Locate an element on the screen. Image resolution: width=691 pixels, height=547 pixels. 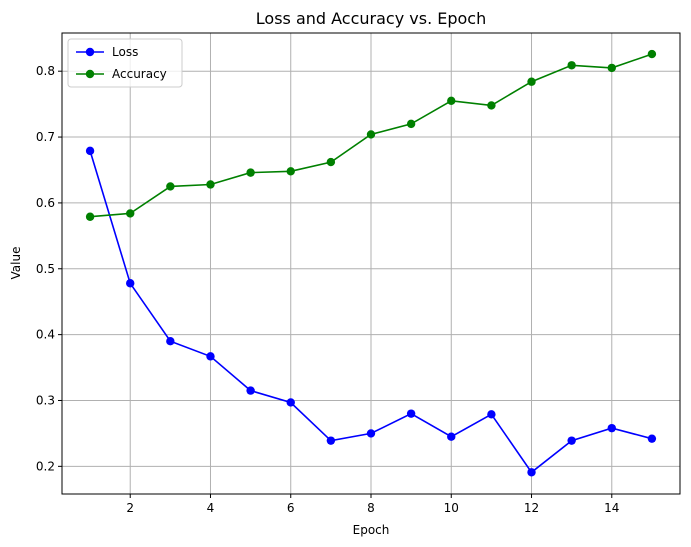
legend: Loss Accuracy is located at coordinates (125, 63).